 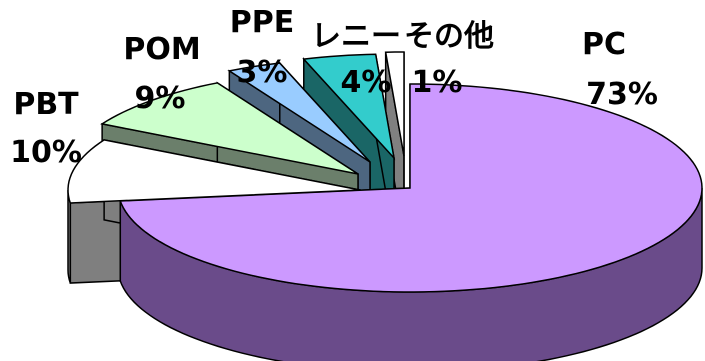 I want to click on slice-top-POM, so click(x=229, y=128).